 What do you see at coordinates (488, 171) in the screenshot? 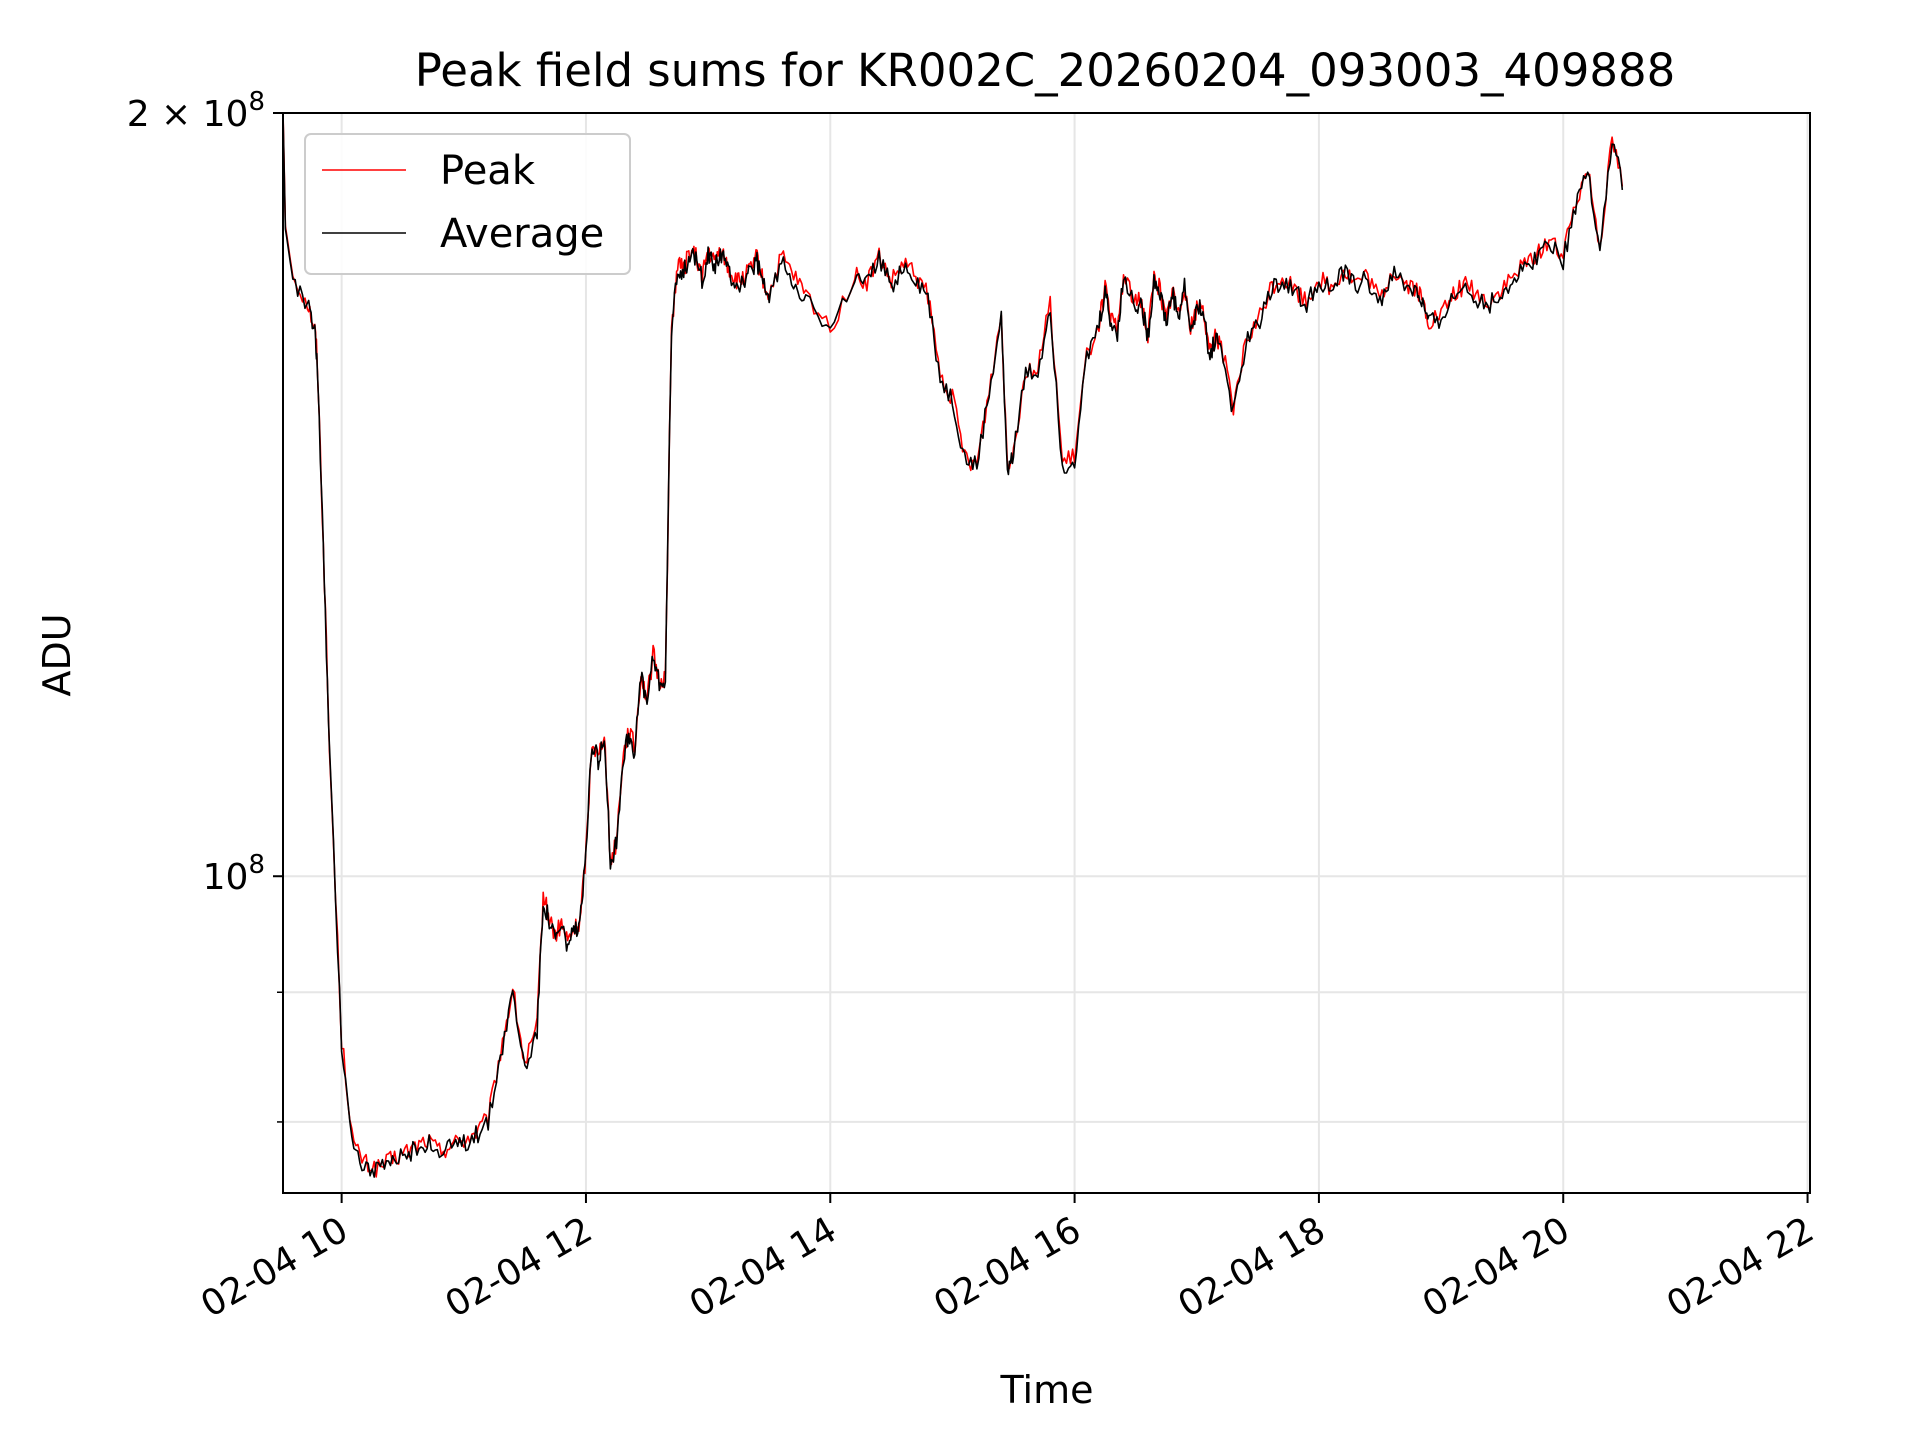
I see `legend-peak-label: Peak` at bounding box center [488, 171].